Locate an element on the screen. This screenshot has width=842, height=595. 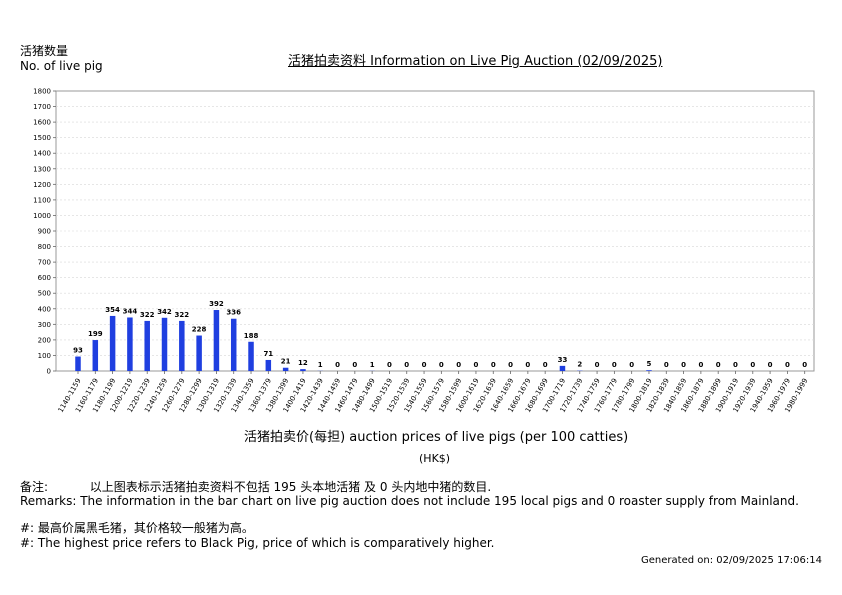
y-tick-label: 200 is located at coordinates (44, 340).